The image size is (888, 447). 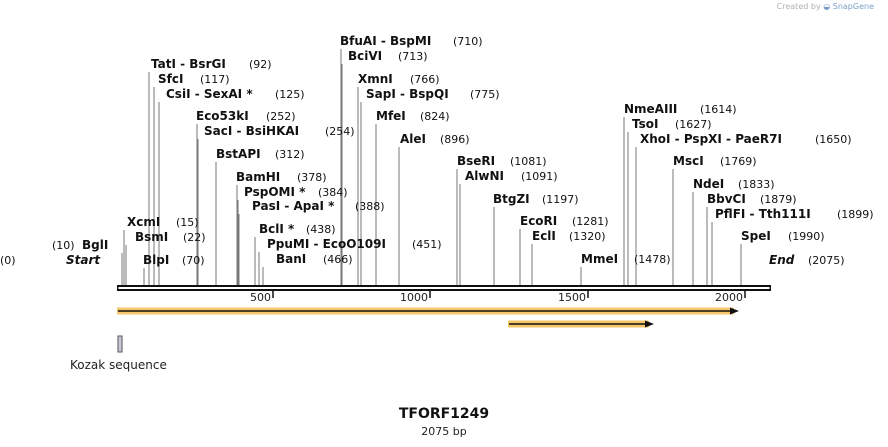 I want to click on backbone-end-cap, so click(x=770, y=288).